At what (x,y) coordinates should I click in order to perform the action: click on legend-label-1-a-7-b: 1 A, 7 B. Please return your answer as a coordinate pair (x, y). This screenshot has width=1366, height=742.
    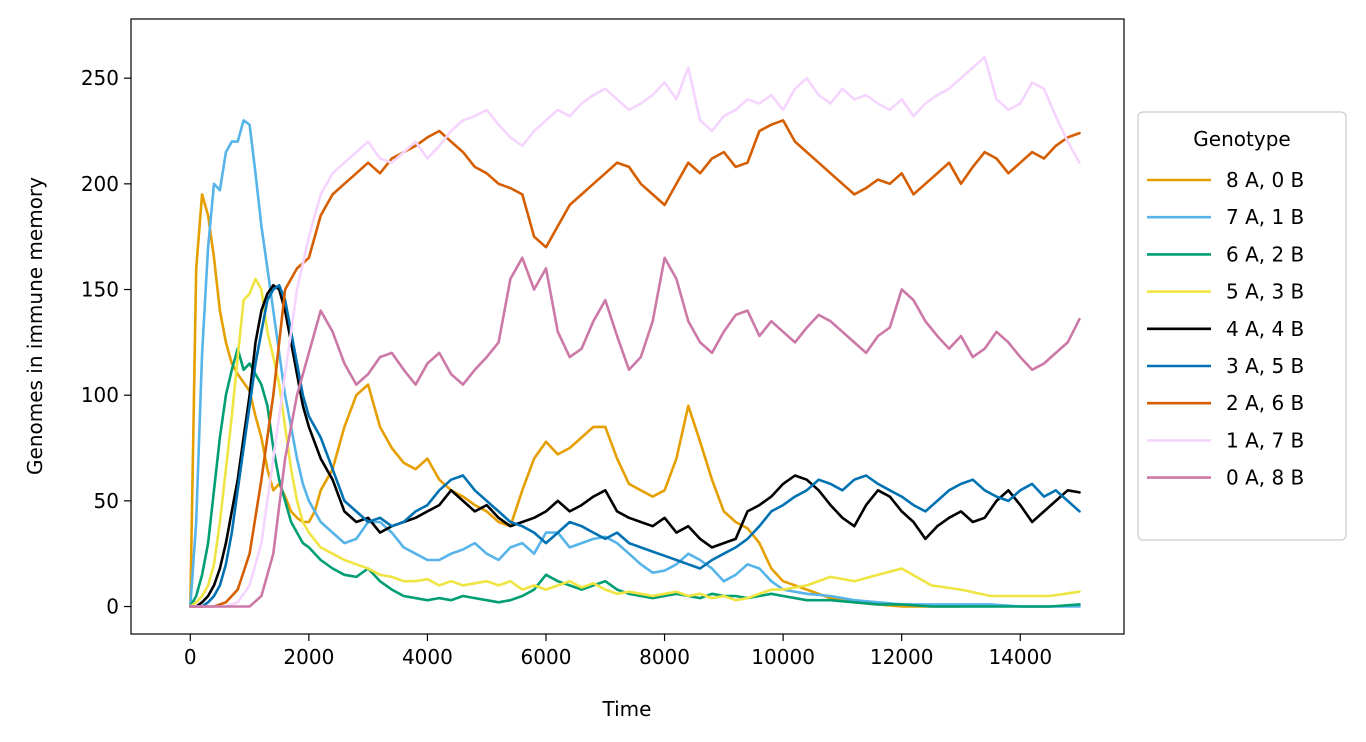
    Looking at the image, I should click on (1265, 440).